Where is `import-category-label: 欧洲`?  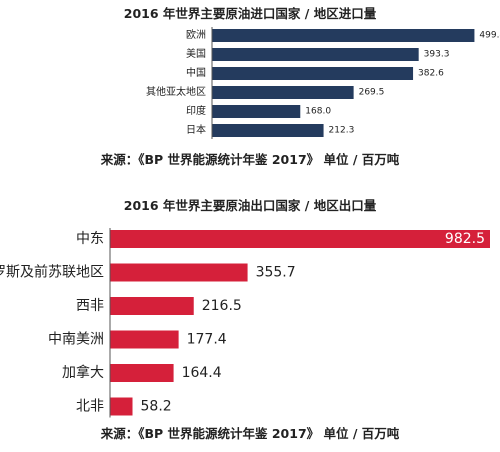
import-category-label: 欧洲 is located at coordinates (196, 35).